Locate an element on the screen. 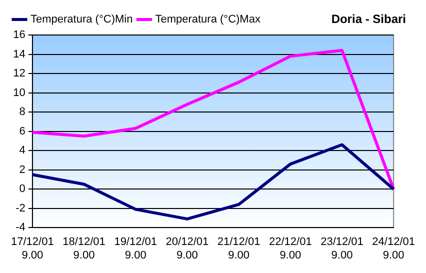  y-tick-label: 4 is located at coordinates (22, 150).